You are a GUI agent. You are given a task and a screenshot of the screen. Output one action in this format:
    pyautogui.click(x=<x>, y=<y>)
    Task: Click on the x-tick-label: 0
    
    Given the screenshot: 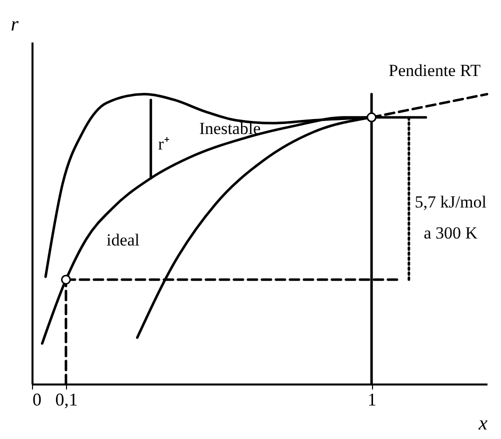 What is the action you would take?
    pyautogui.click(x=37, y=400)
    